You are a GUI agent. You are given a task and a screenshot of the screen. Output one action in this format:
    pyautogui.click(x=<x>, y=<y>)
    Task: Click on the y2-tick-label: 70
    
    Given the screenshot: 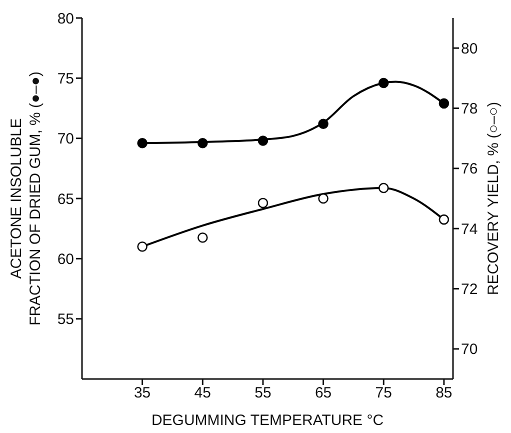 What is the action you would take?
    pyautogui.click(x=469, y=349)
    